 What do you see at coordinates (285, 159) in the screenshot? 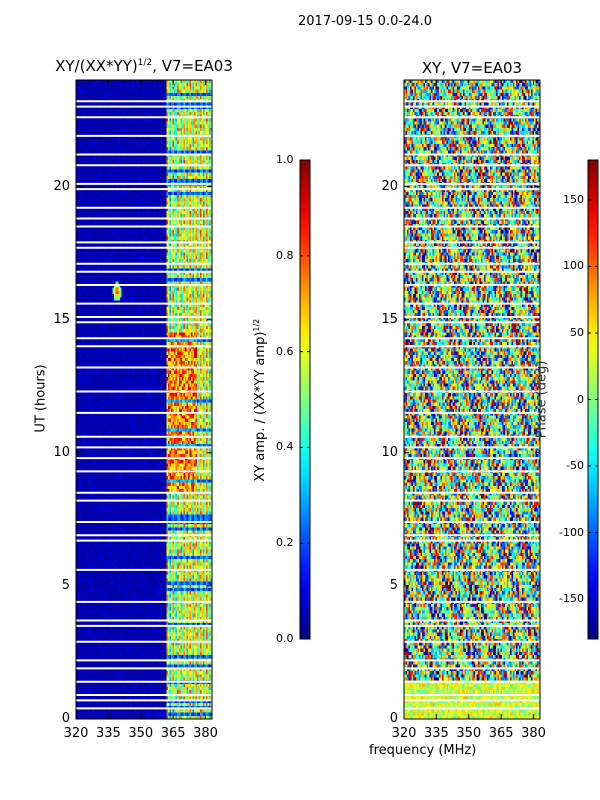
I see `colorbar-tick-label: 1.0` at bounding box center [285, 159].